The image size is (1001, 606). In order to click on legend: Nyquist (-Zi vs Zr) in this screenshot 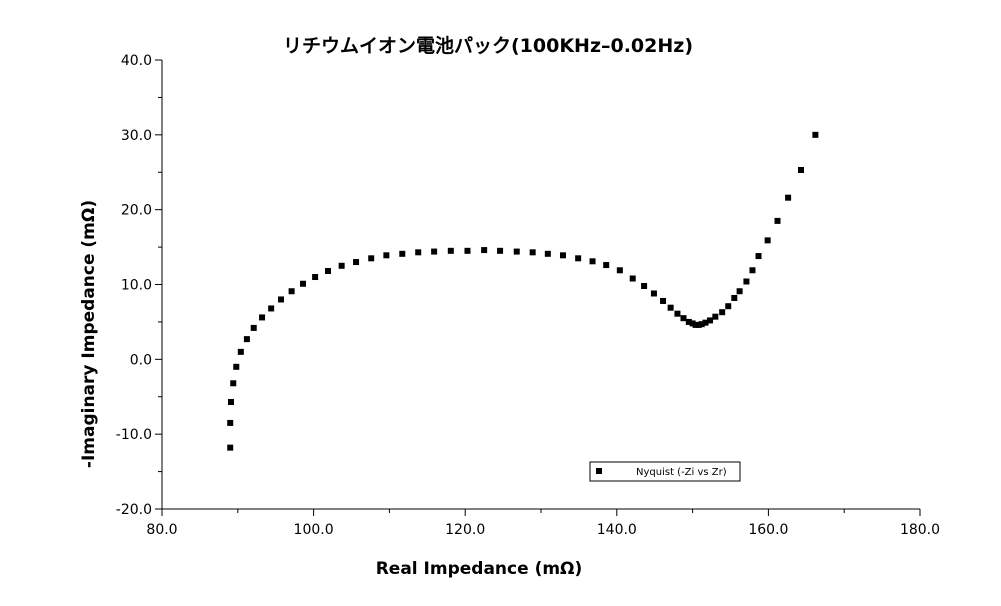, I will do `click(665, 471)`.